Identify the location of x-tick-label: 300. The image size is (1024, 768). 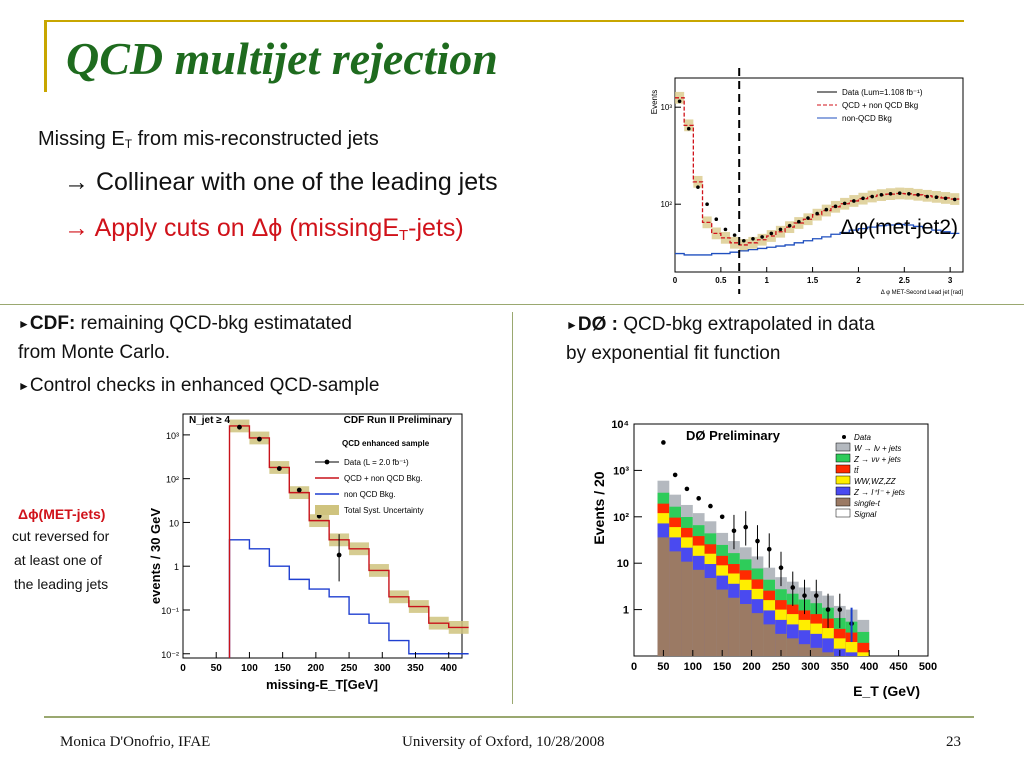
(810, 667).